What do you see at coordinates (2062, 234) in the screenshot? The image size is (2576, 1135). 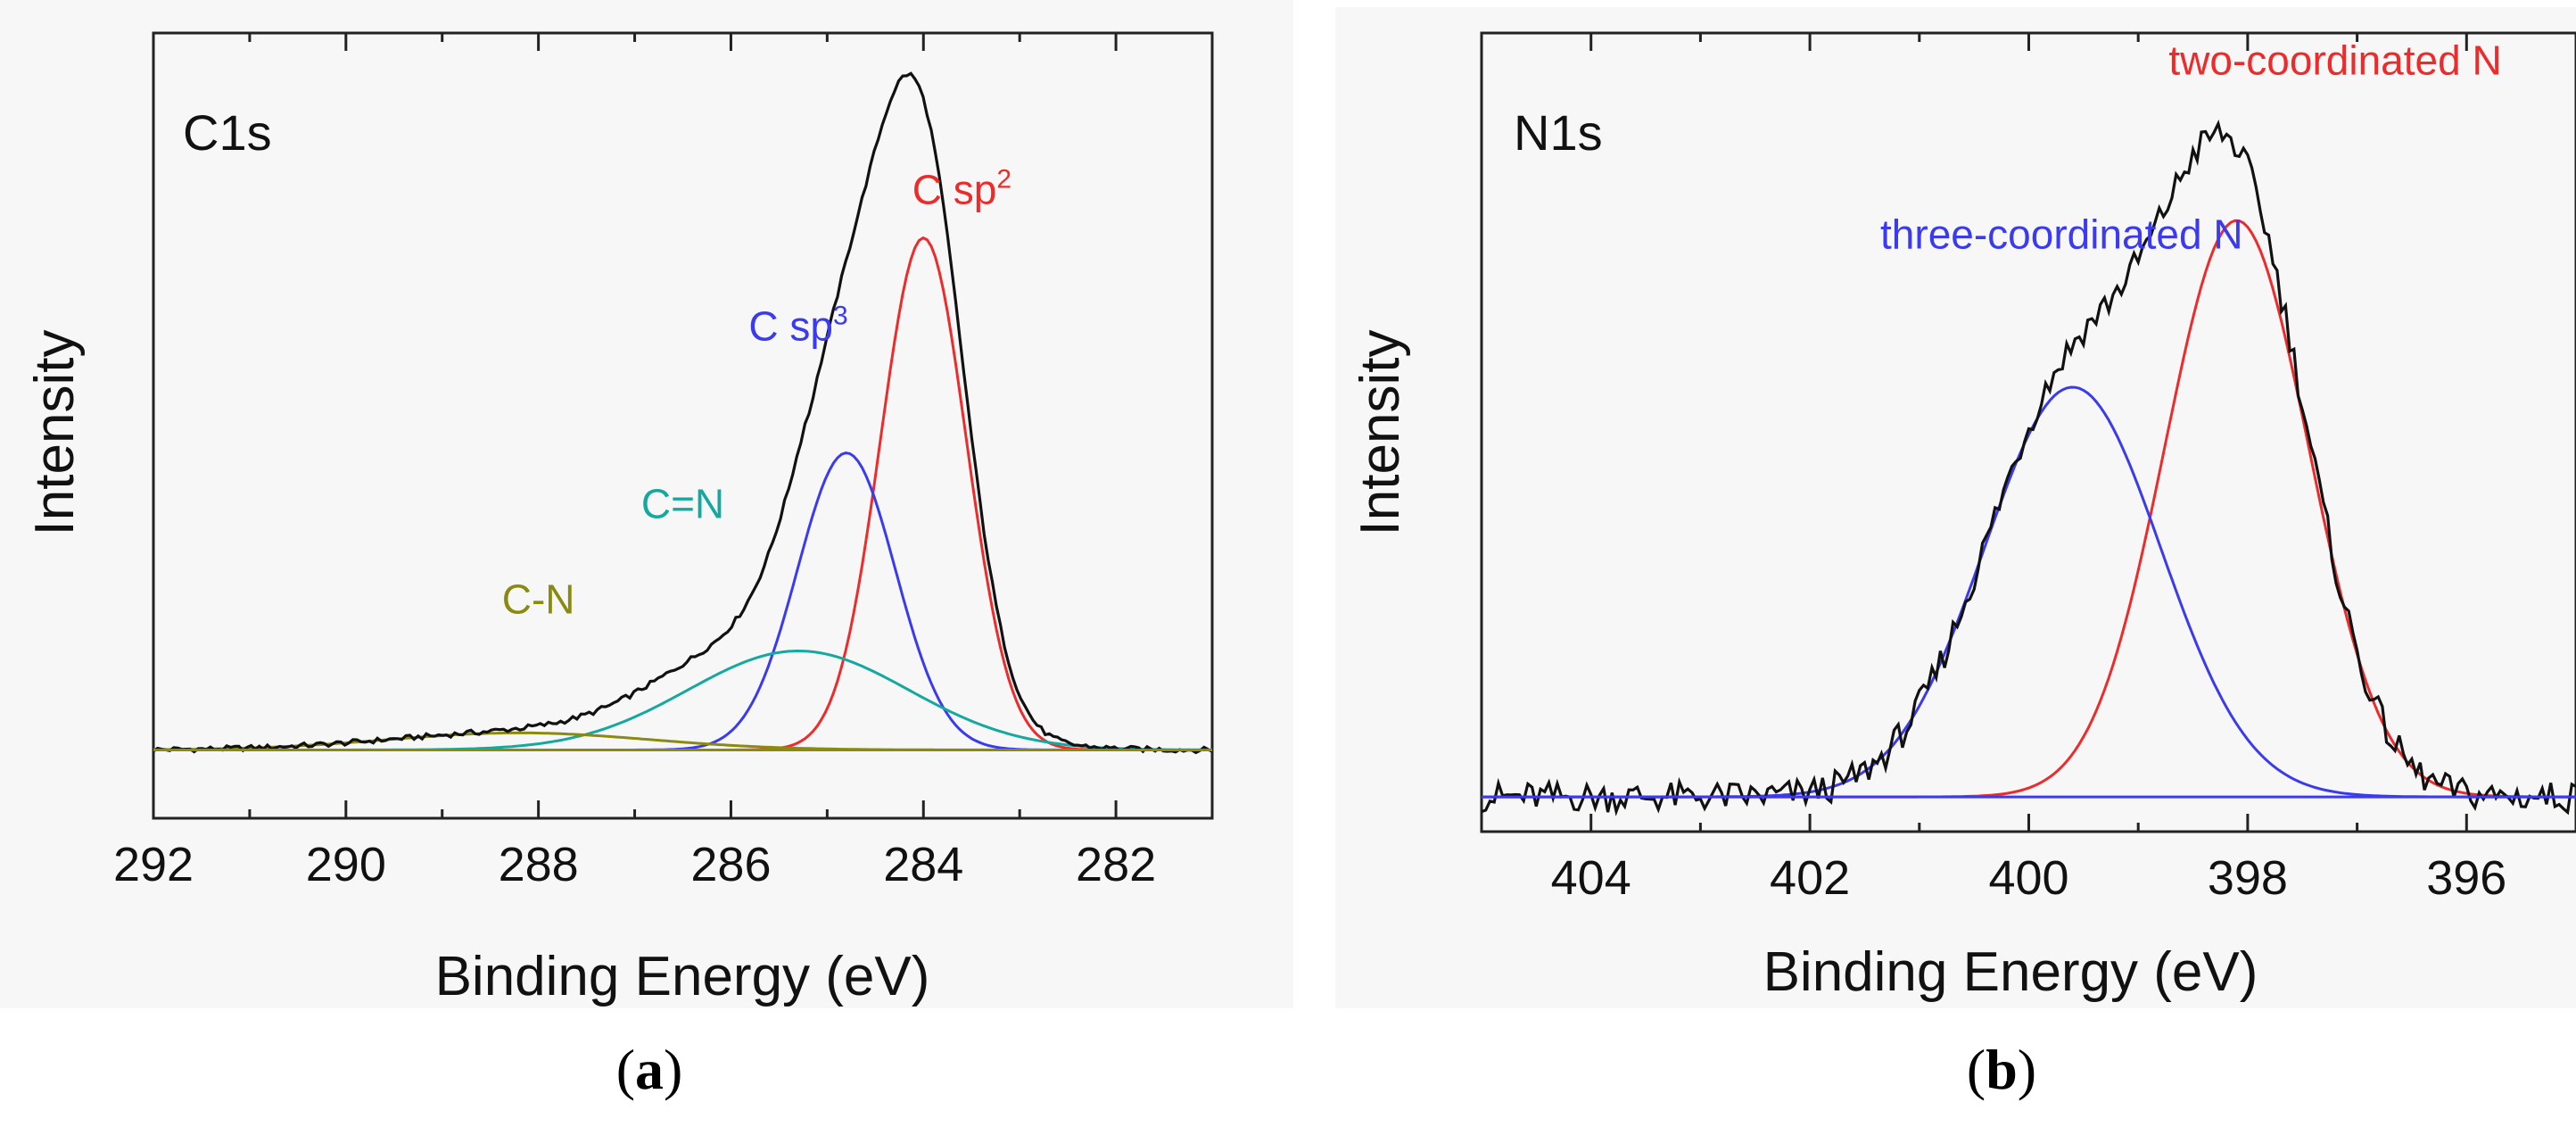 I see `annotation-three-coordinated-n: three-coordinated N` at bounding box center [2062, 234].